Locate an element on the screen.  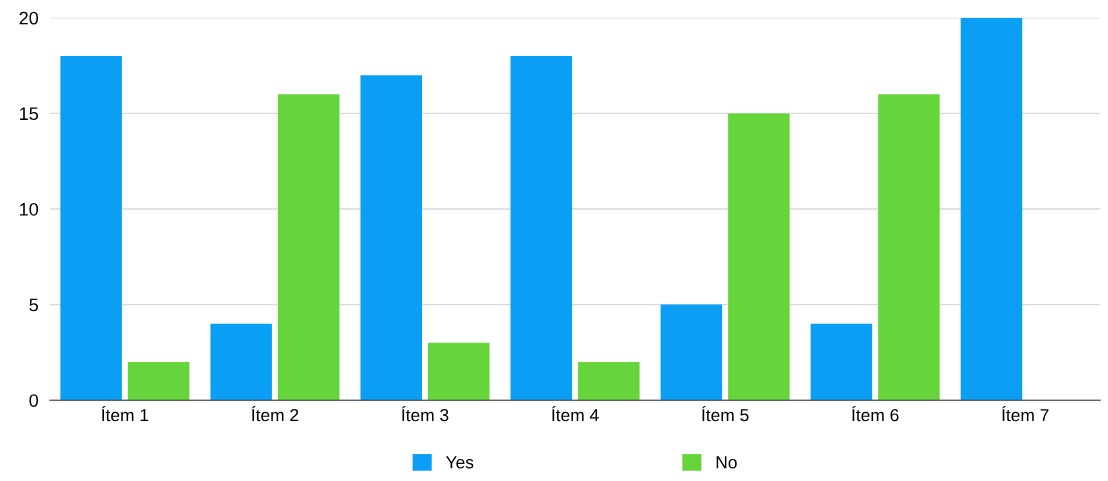
y-tick-label: 5 is located at coordinates (33, 305).